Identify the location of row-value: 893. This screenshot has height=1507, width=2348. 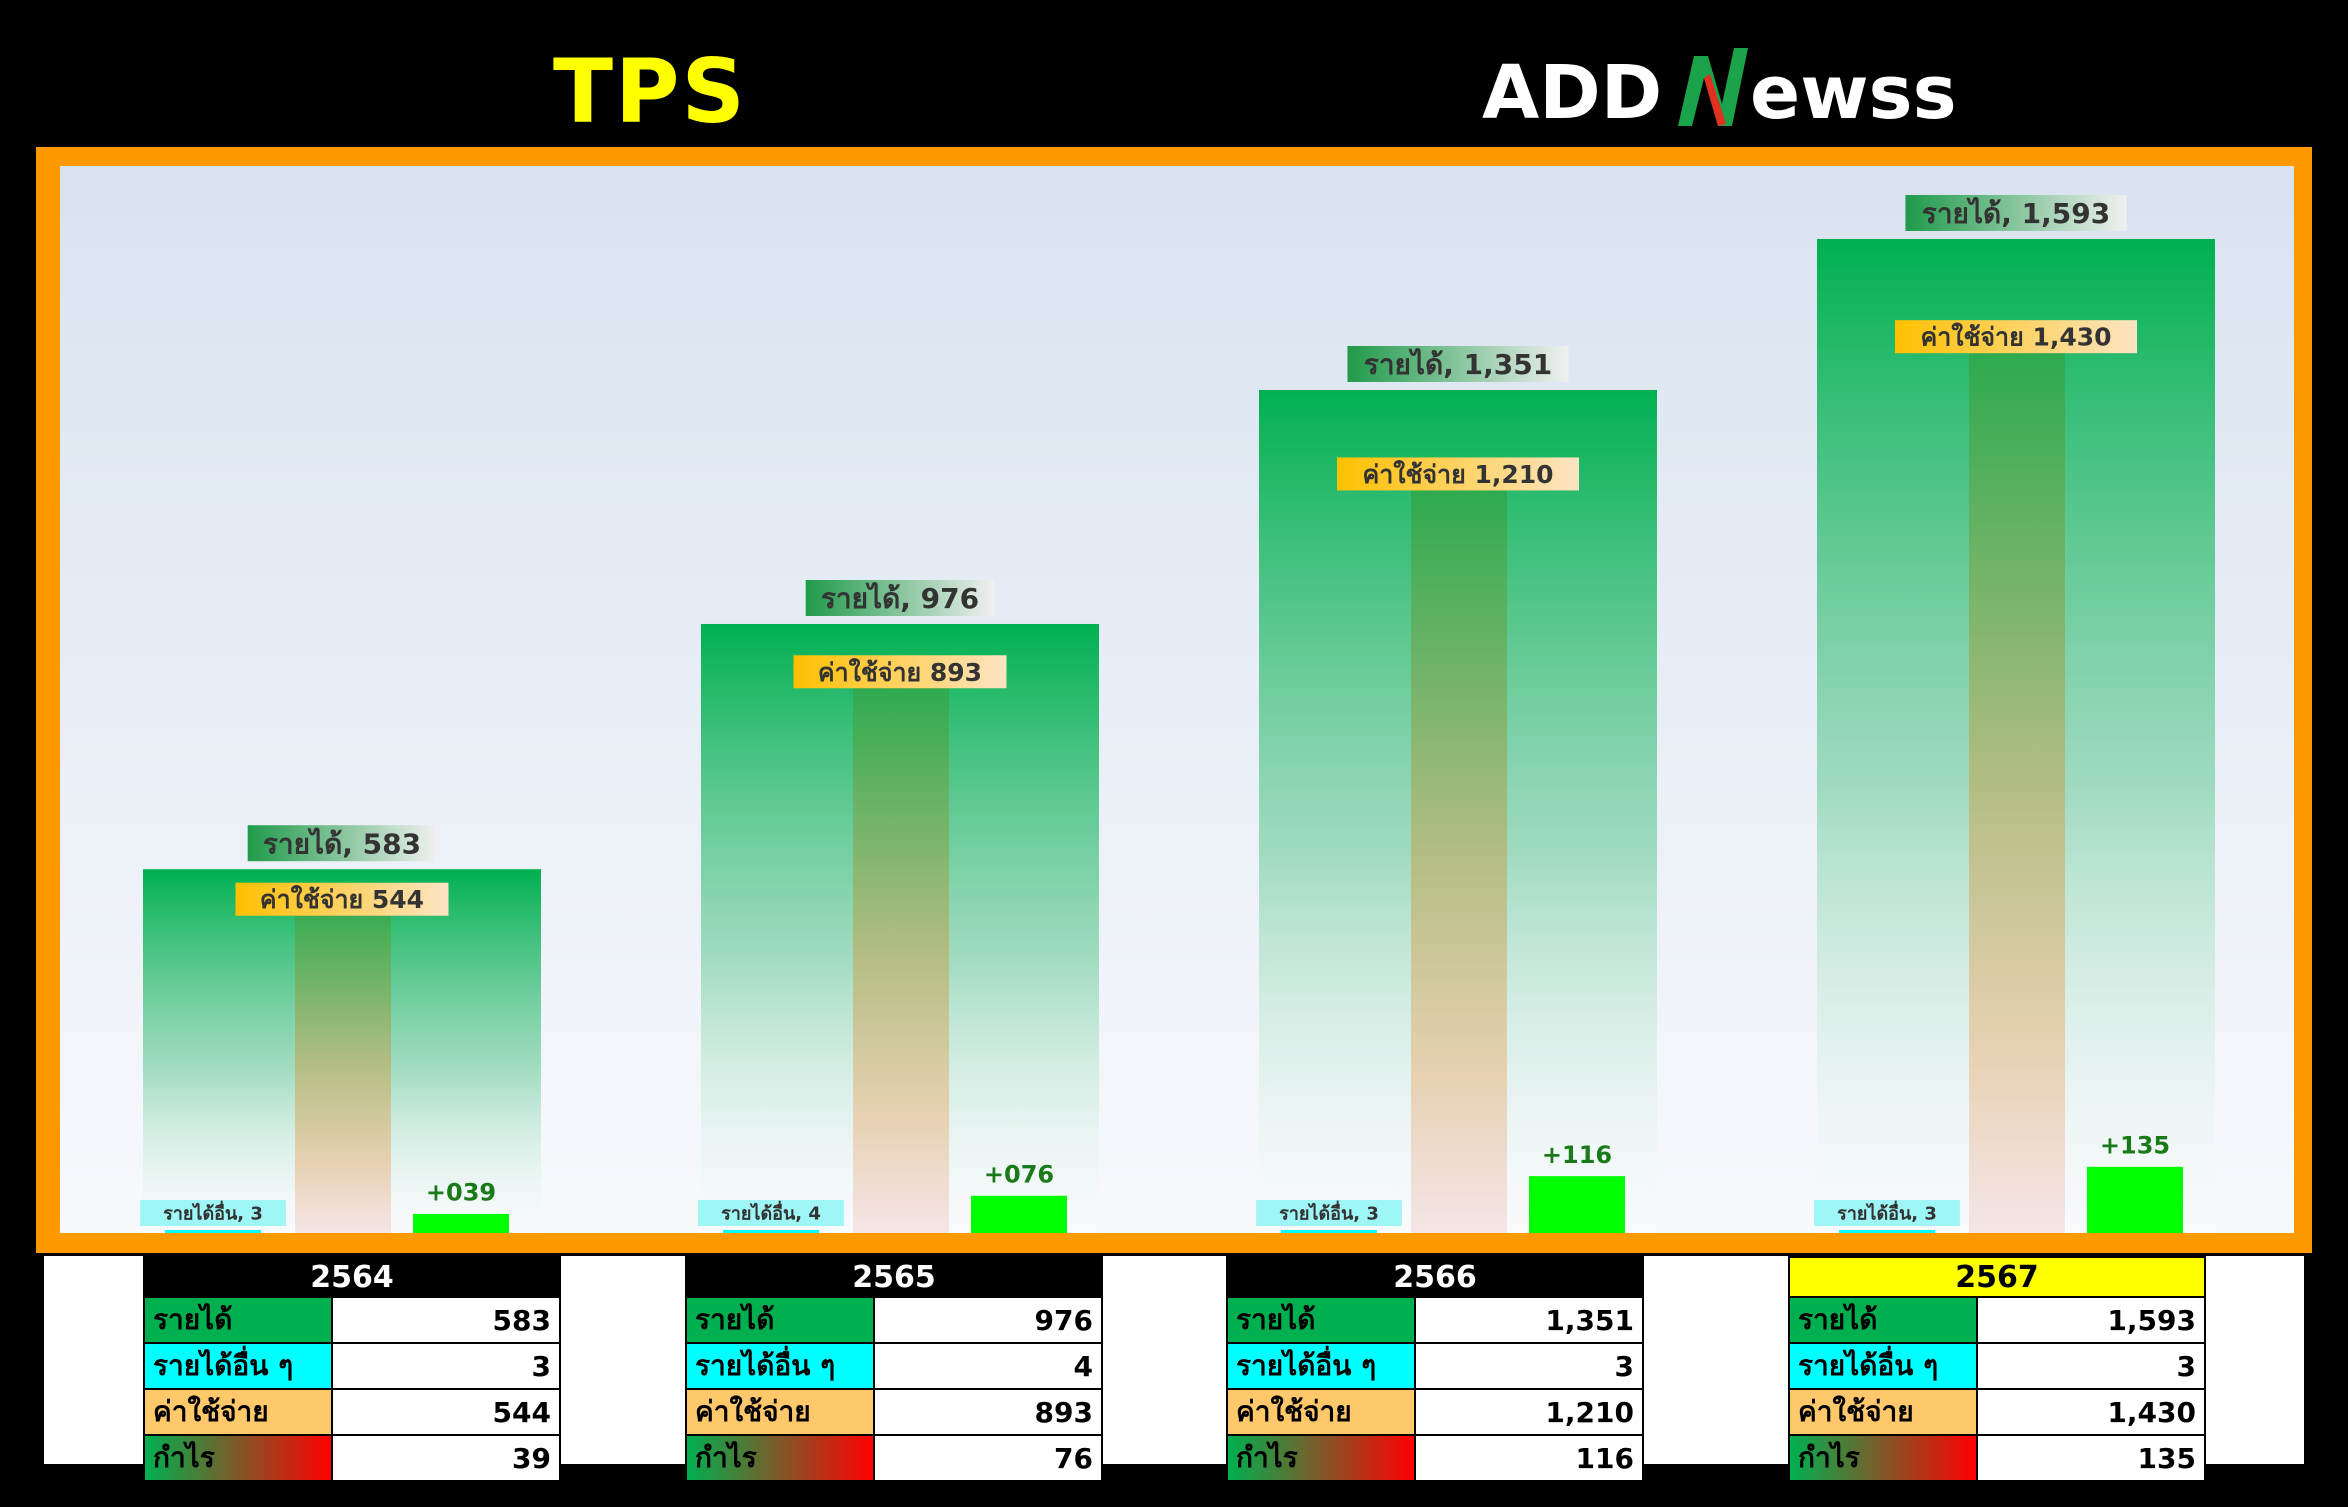
(988, 1412).